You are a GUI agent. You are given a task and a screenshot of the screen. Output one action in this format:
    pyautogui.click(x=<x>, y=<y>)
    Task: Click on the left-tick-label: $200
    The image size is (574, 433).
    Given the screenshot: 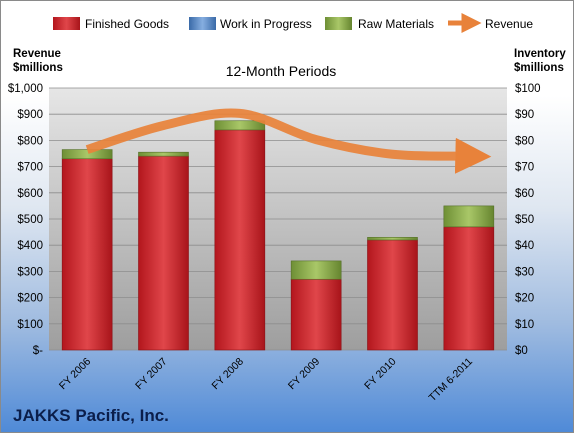 What is the action you would take?
    pyautogui.click(x=30, y=299)
    